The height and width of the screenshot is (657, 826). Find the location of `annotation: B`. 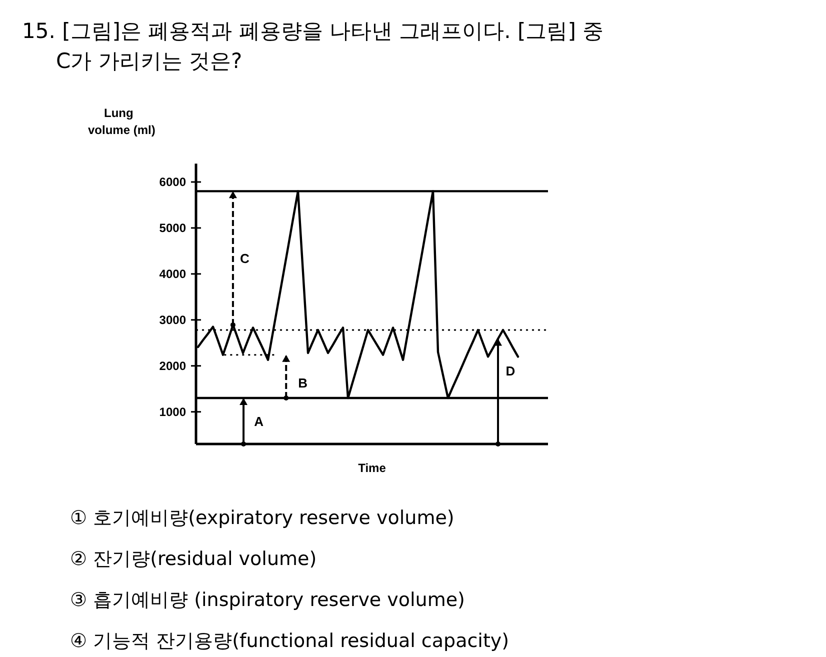

annotation: B is located at coordinates (303, 382).